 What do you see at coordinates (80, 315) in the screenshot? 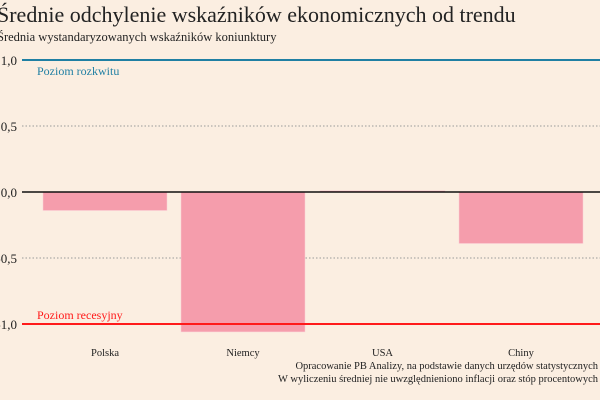
I see `reference-label: Poziom recesyjny` at bounding box center [80, 315].